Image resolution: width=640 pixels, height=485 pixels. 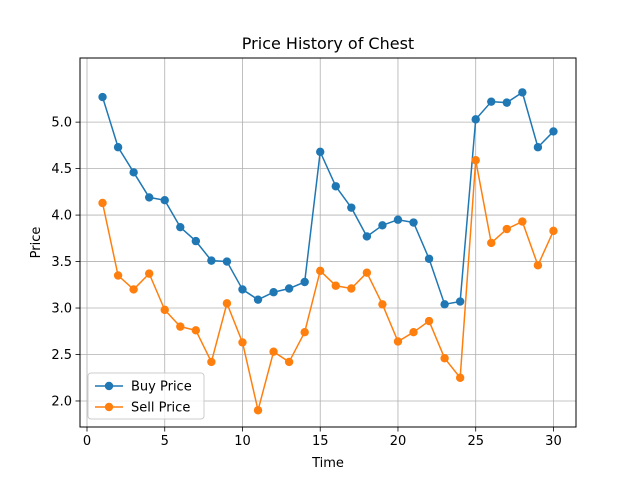 What do you see at coordinates (87, 441) in the screenshot?
I see `x-tick-label: 0` at bounding box center [87, 441].